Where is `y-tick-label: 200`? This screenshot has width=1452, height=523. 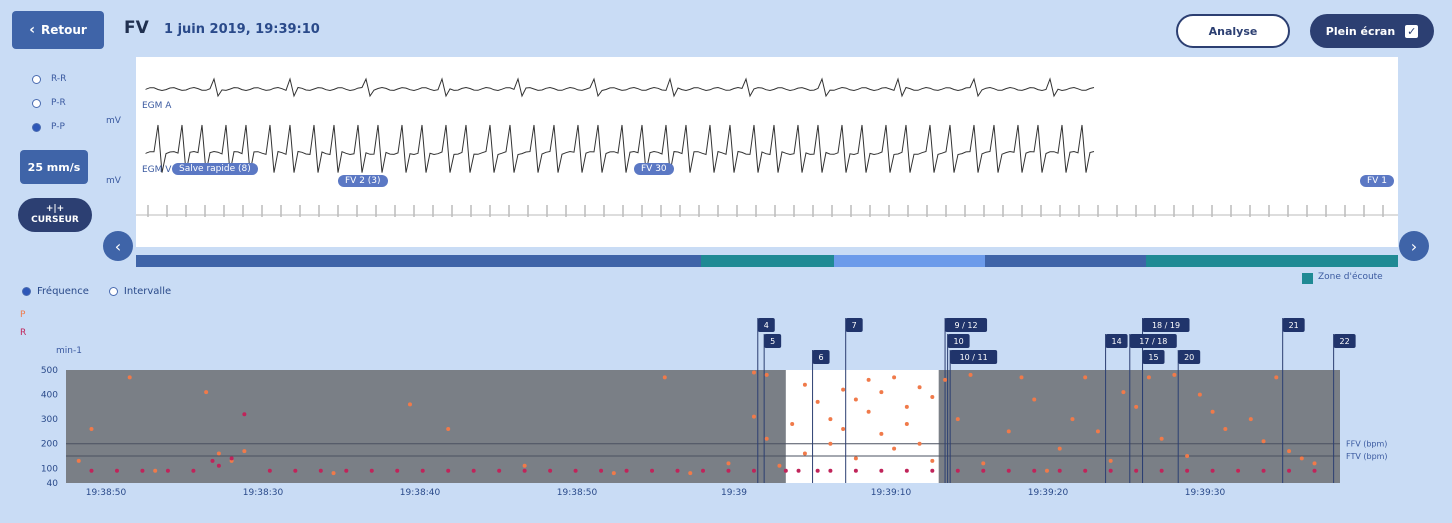 y-tick-label: 200 is located at coordinates (49, 445).